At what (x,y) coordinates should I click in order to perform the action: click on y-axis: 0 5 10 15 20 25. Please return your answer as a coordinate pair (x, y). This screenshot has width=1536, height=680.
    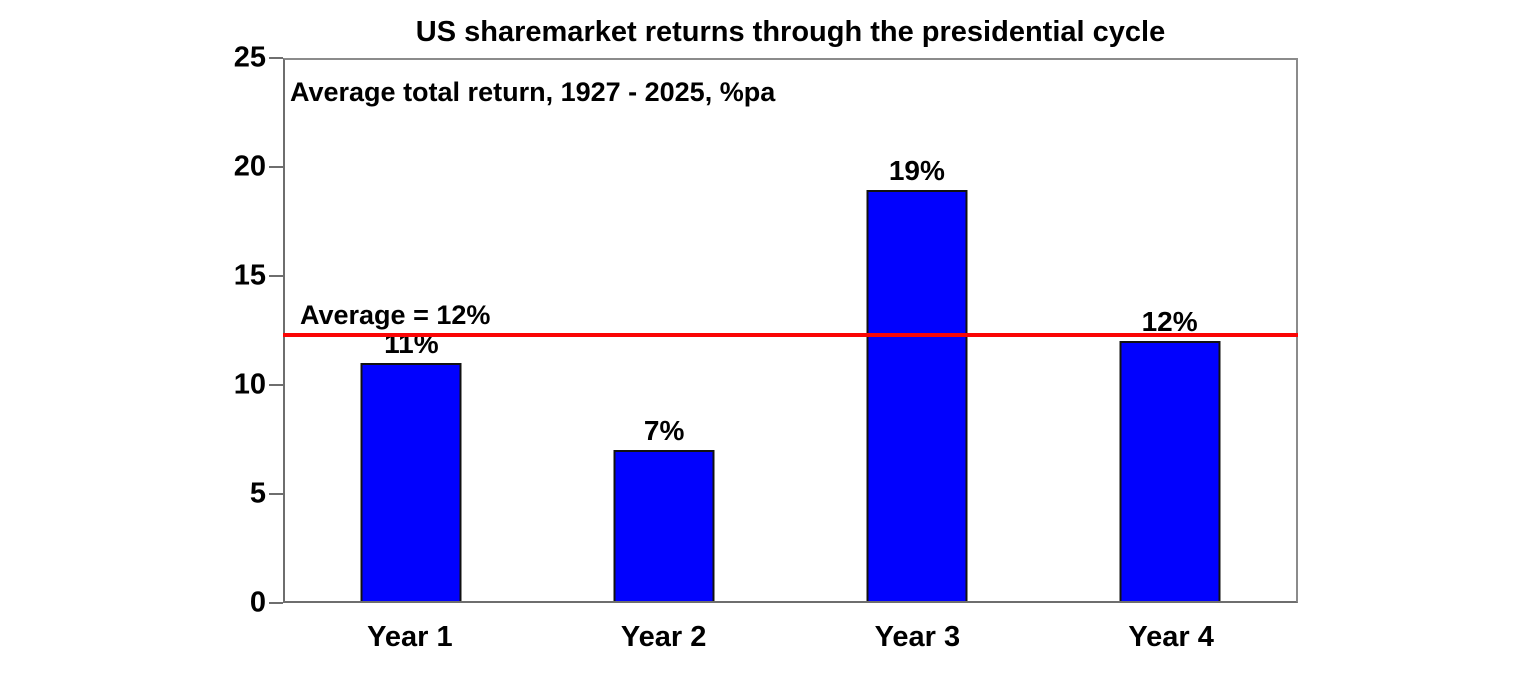
    Looking at the image, I should click on (133, 330).